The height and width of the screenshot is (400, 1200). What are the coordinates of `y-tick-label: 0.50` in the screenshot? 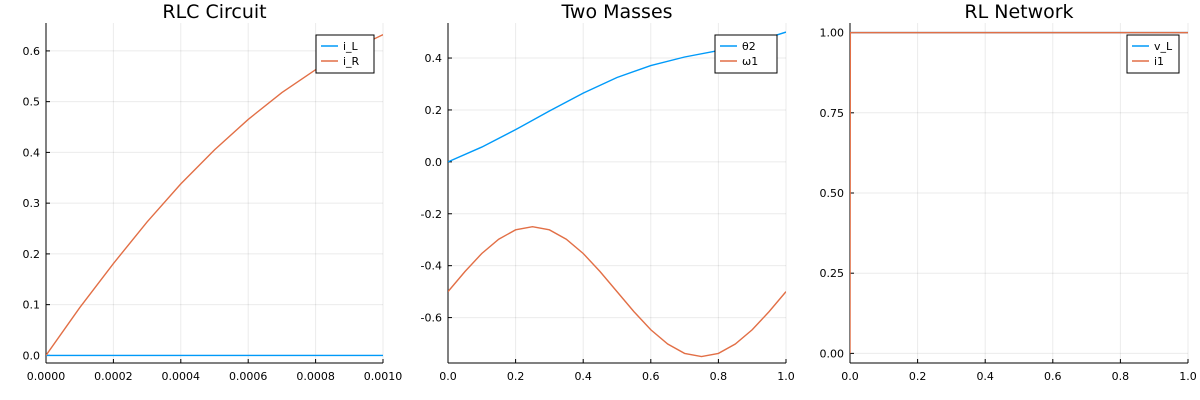 It's located at (832, 193).